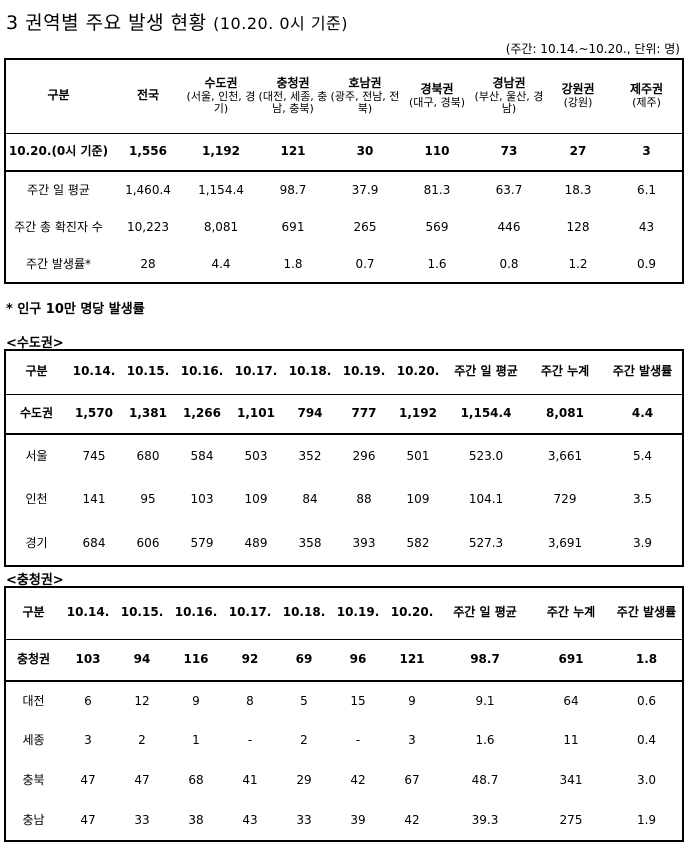 The height and width of the screenshot is (844, 686). Describe the element at coordinates (647, 613) in the screenshot. I see `column-header: 주간 발생률` at that location.